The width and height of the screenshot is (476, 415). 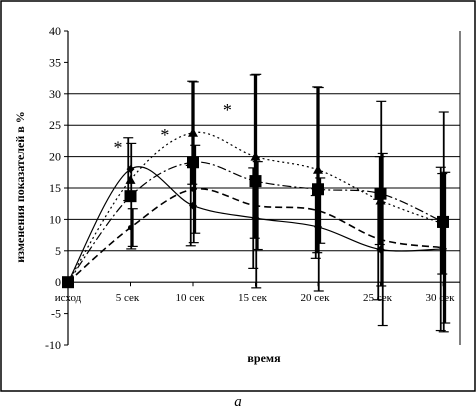 I want to click on y-tick-label: -5, so click(x=56, y=314).